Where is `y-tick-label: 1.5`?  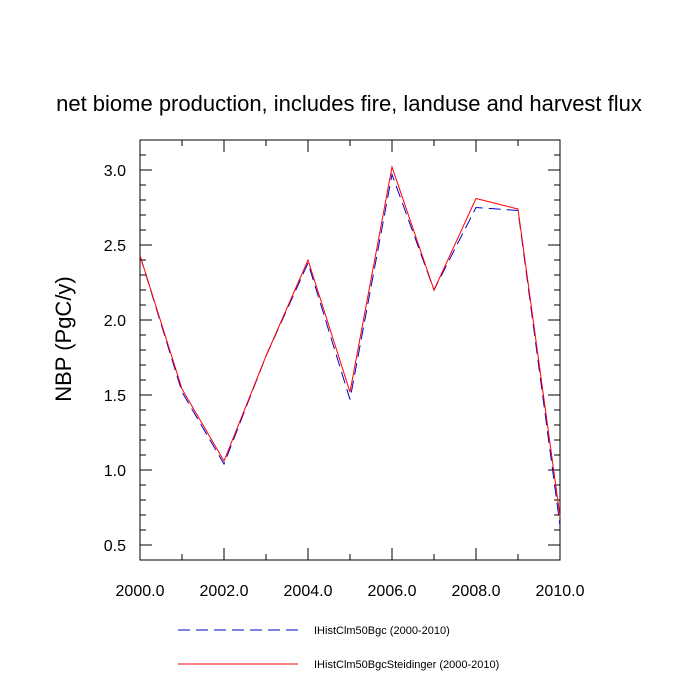 y-tick-label: 1.5 is located at coordinates (115, 396).